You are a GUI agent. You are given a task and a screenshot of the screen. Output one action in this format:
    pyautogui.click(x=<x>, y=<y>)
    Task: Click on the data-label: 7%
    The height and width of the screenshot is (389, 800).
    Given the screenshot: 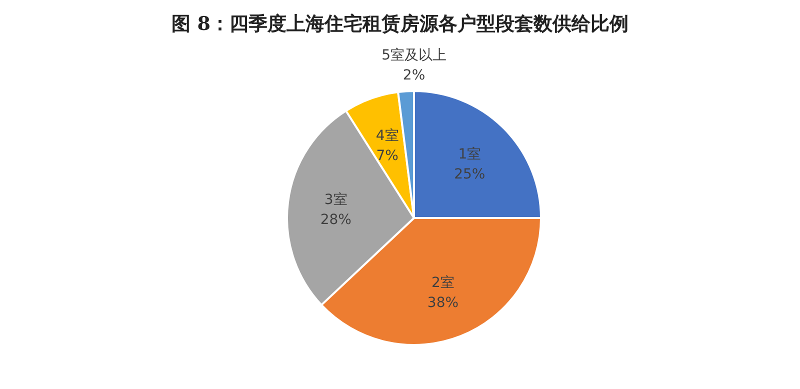 What is the action you would take?
    pyautogui.click(x=387, y=156)
    